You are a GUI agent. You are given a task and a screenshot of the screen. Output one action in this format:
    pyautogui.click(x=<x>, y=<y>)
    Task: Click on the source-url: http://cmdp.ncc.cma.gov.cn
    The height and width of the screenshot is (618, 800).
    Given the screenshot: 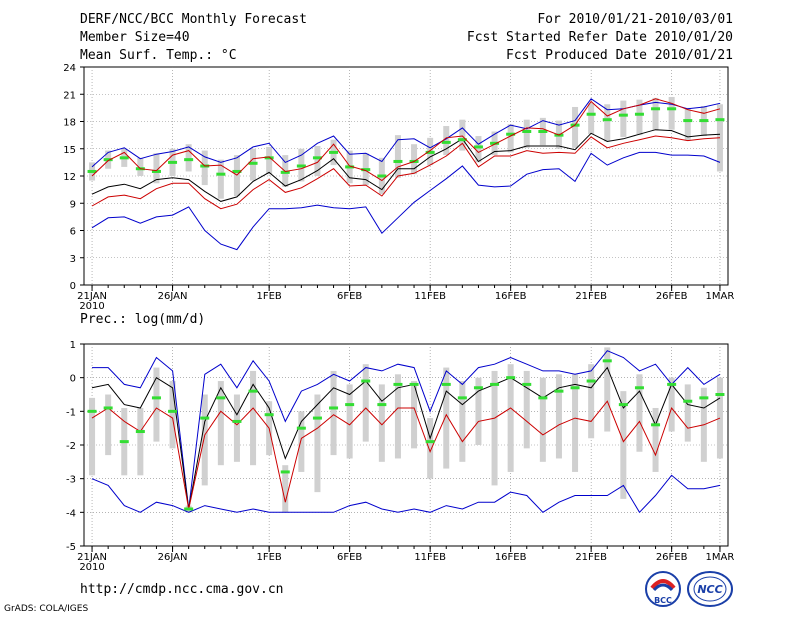 What is the action you would take?
    pyautogui.click(x=182, y=589)
    